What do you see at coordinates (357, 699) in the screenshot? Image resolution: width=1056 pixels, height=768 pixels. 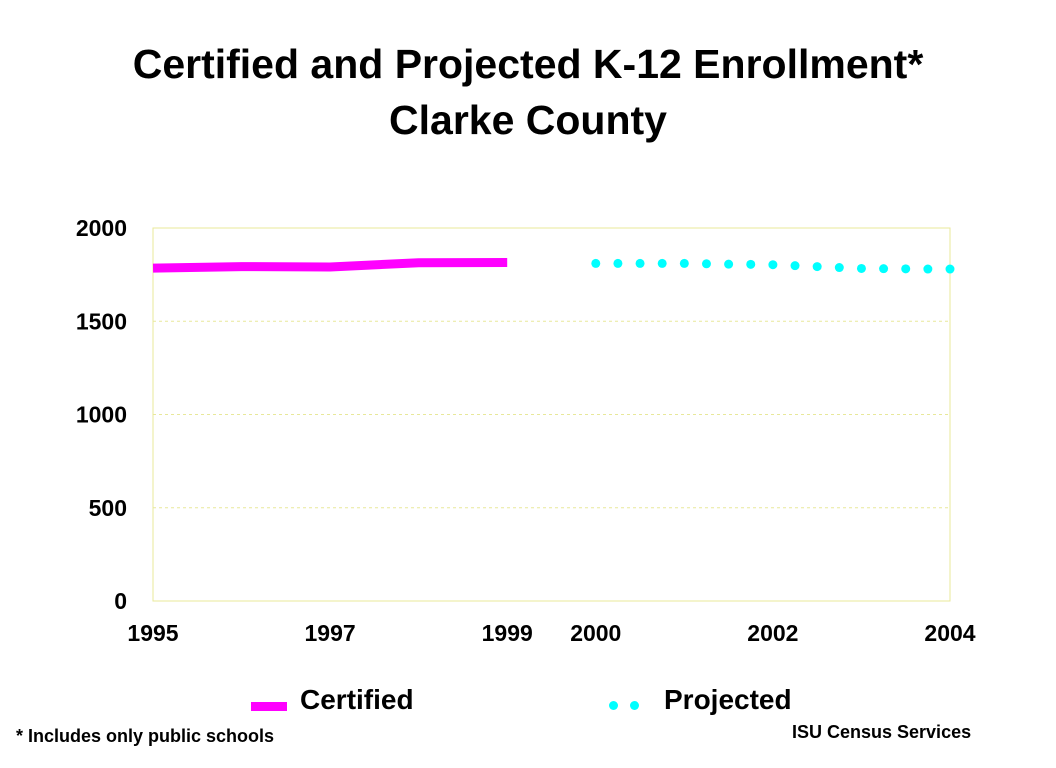 I see `legend-label-certified: Certified` at bounding box center [357, 699].